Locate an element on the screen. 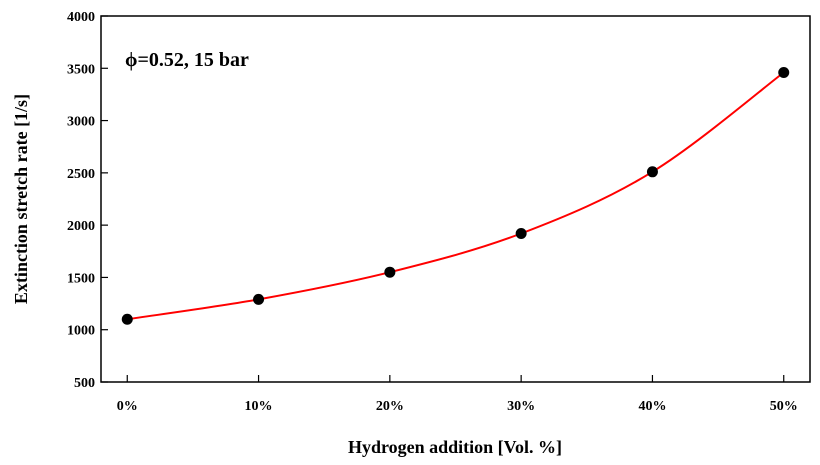 Image resolution: width=820 pixels, height=465 pixels. x-tick-label: 20% is located at coordinates (390, 406).